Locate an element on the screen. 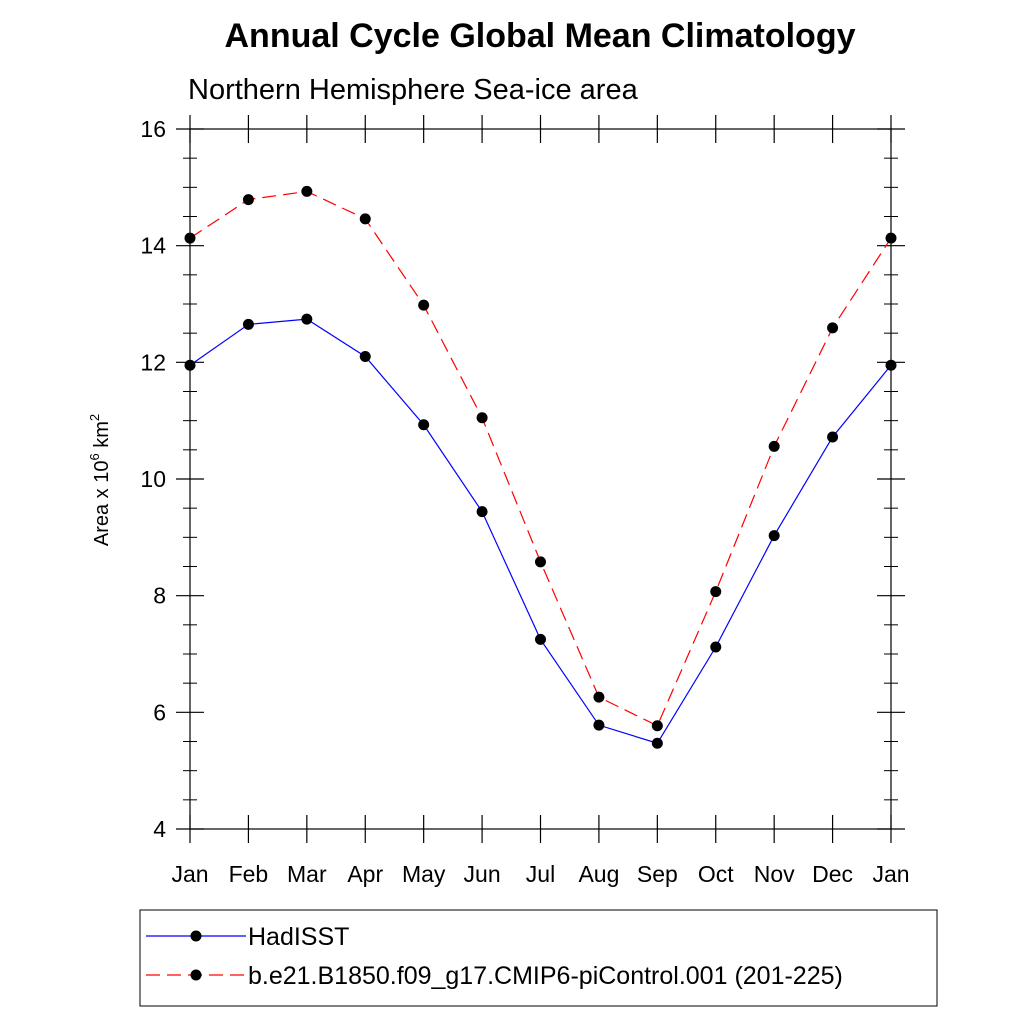  x-tick-label: May is located at coordinates (424, 874).